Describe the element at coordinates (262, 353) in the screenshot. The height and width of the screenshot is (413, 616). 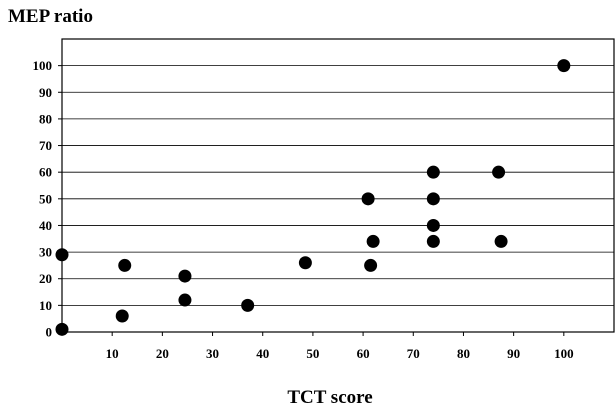
I see `x-tick-label-40: 40` at that location.